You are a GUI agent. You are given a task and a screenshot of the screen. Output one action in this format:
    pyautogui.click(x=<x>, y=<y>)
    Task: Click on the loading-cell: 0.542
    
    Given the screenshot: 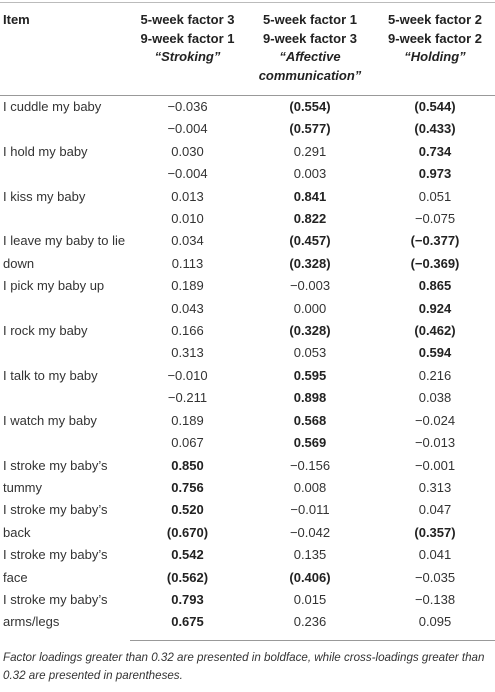 What is the action you would take?
    pyautogui.click(x=187, y=555)
    